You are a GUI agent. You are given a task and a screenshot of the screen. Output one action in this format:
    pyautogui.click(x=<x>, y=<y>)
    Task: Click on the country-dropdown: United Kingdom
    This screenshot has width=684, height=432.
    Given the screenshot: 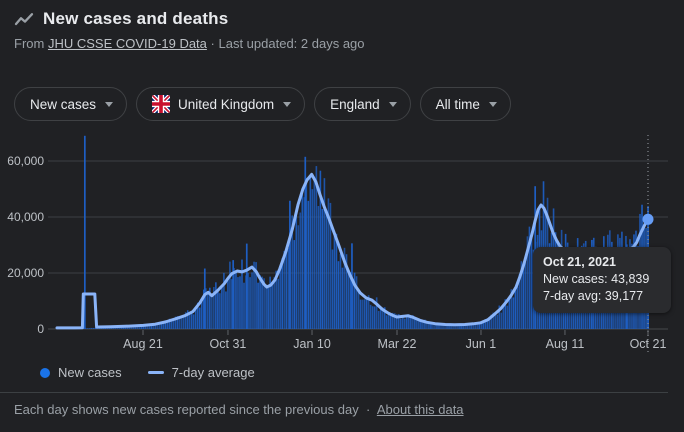 What is the action you would take?
    pyautogui.click(x=221, y=104)
    